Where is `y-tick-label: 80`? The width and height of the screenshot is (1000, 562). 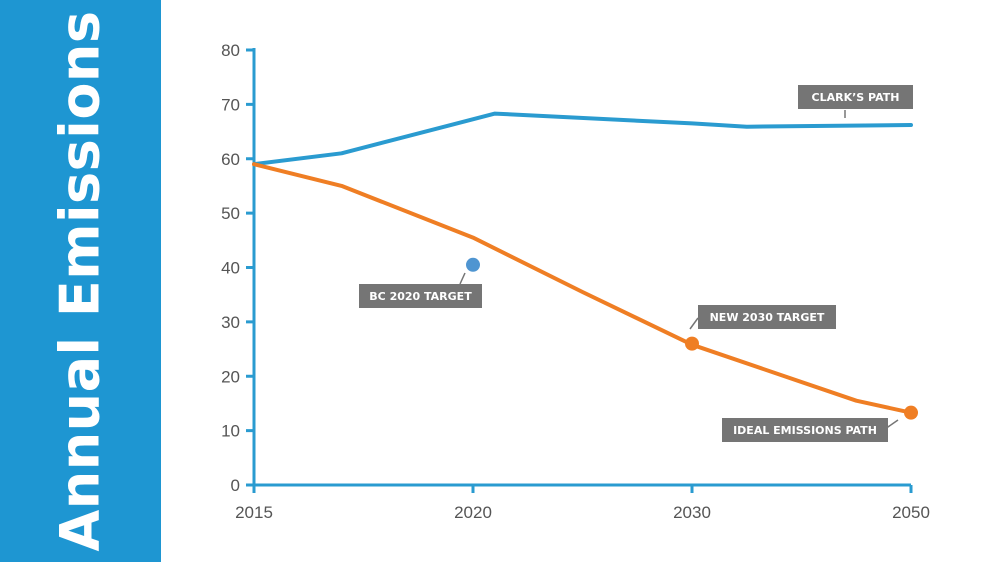
y-tick-label: 80 is located at coordinates (230, 50).